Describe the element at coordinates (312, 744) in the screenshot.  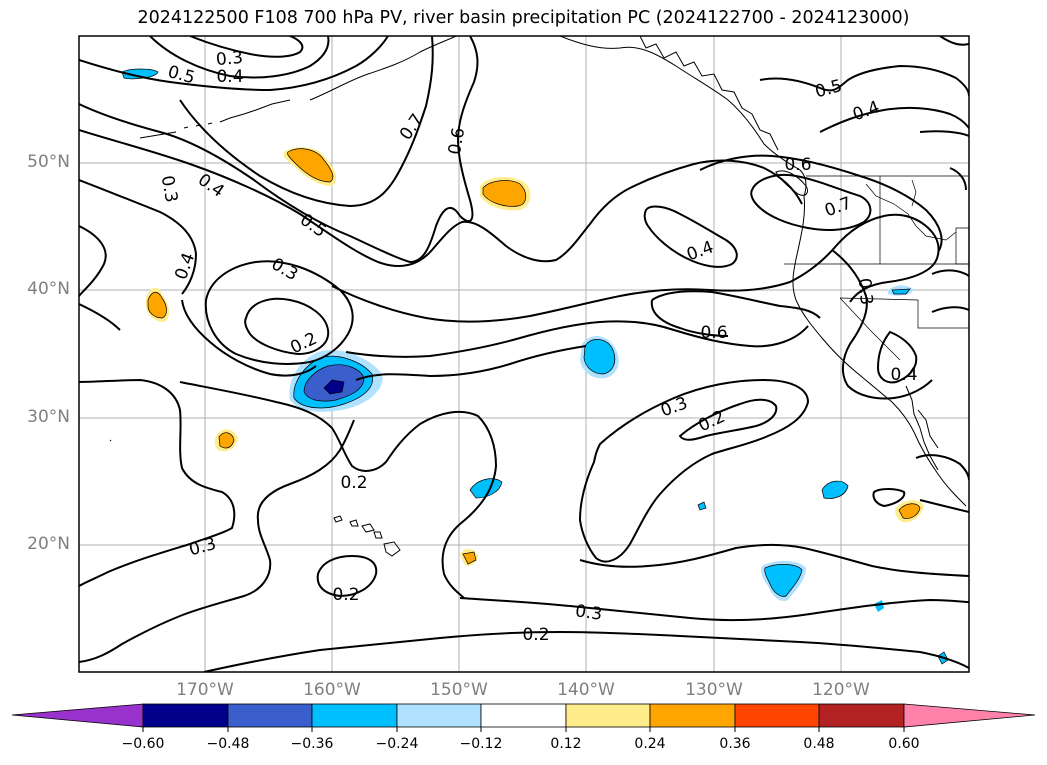
I see `colorbar-tick-label: −0.36` at that location.